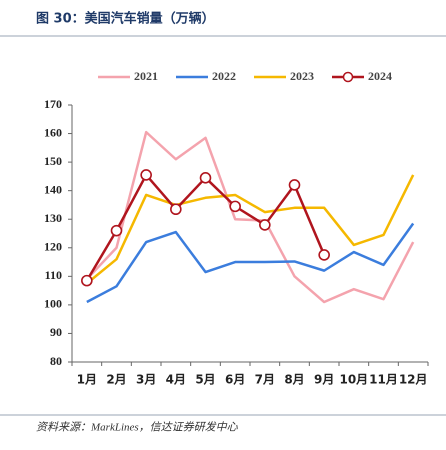 The height and width of the screenshot is (450, 446). Describe the element at coordinates (205, 380) in the screenshot. I see `x-tick-label: 5月` at that location.